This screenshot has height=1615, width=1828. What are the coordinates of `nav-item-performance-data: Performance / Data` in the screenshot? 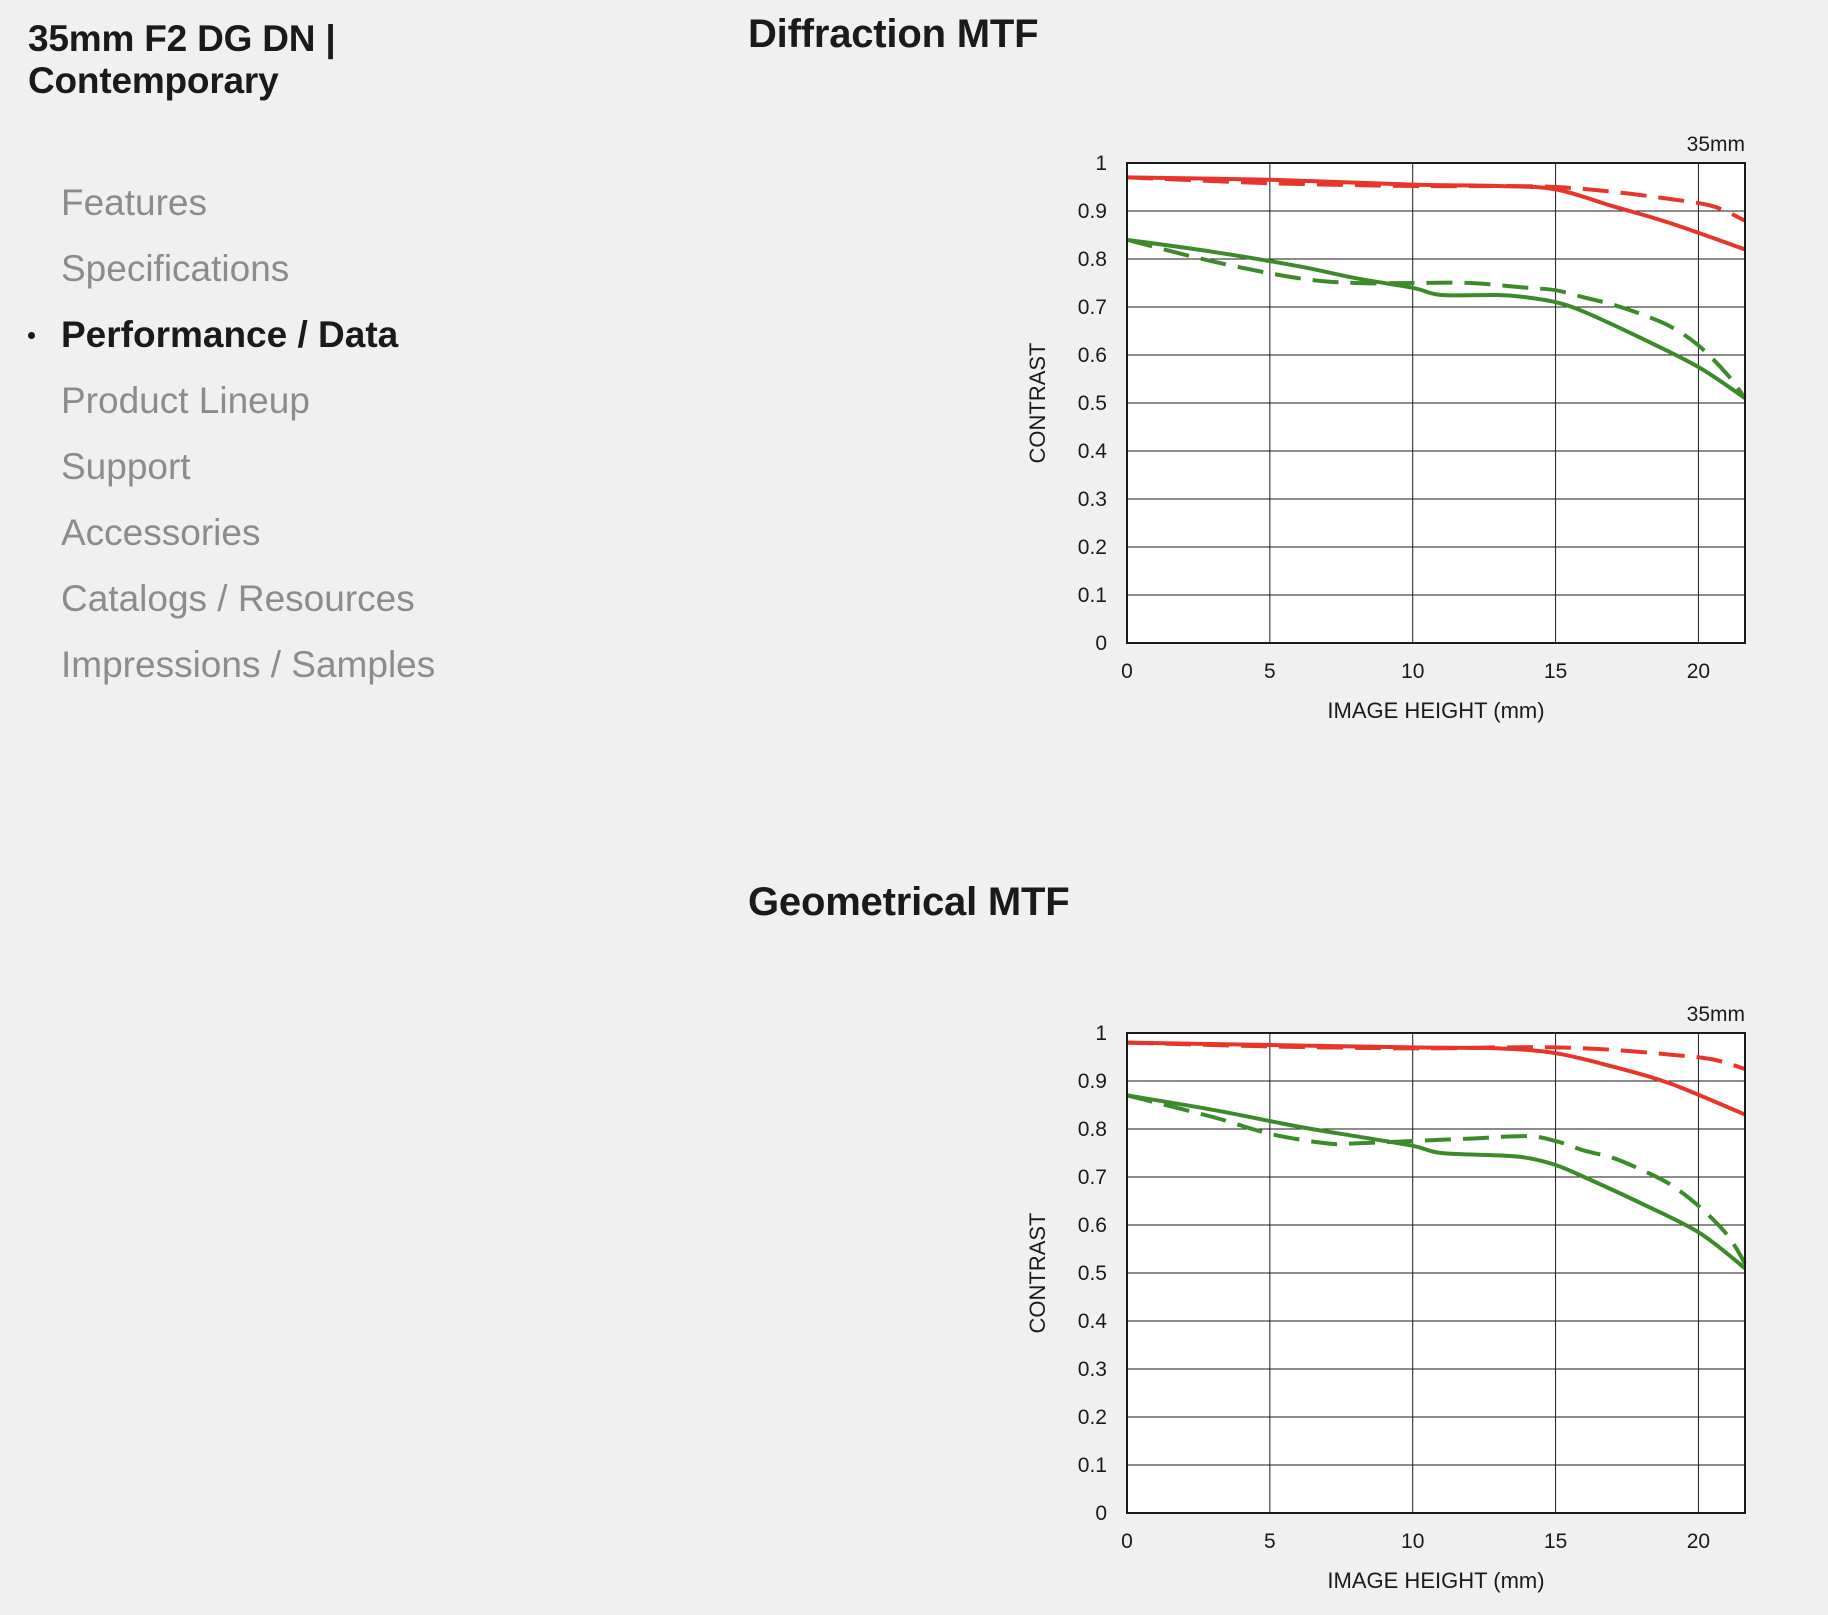 It's located at (217, 335).